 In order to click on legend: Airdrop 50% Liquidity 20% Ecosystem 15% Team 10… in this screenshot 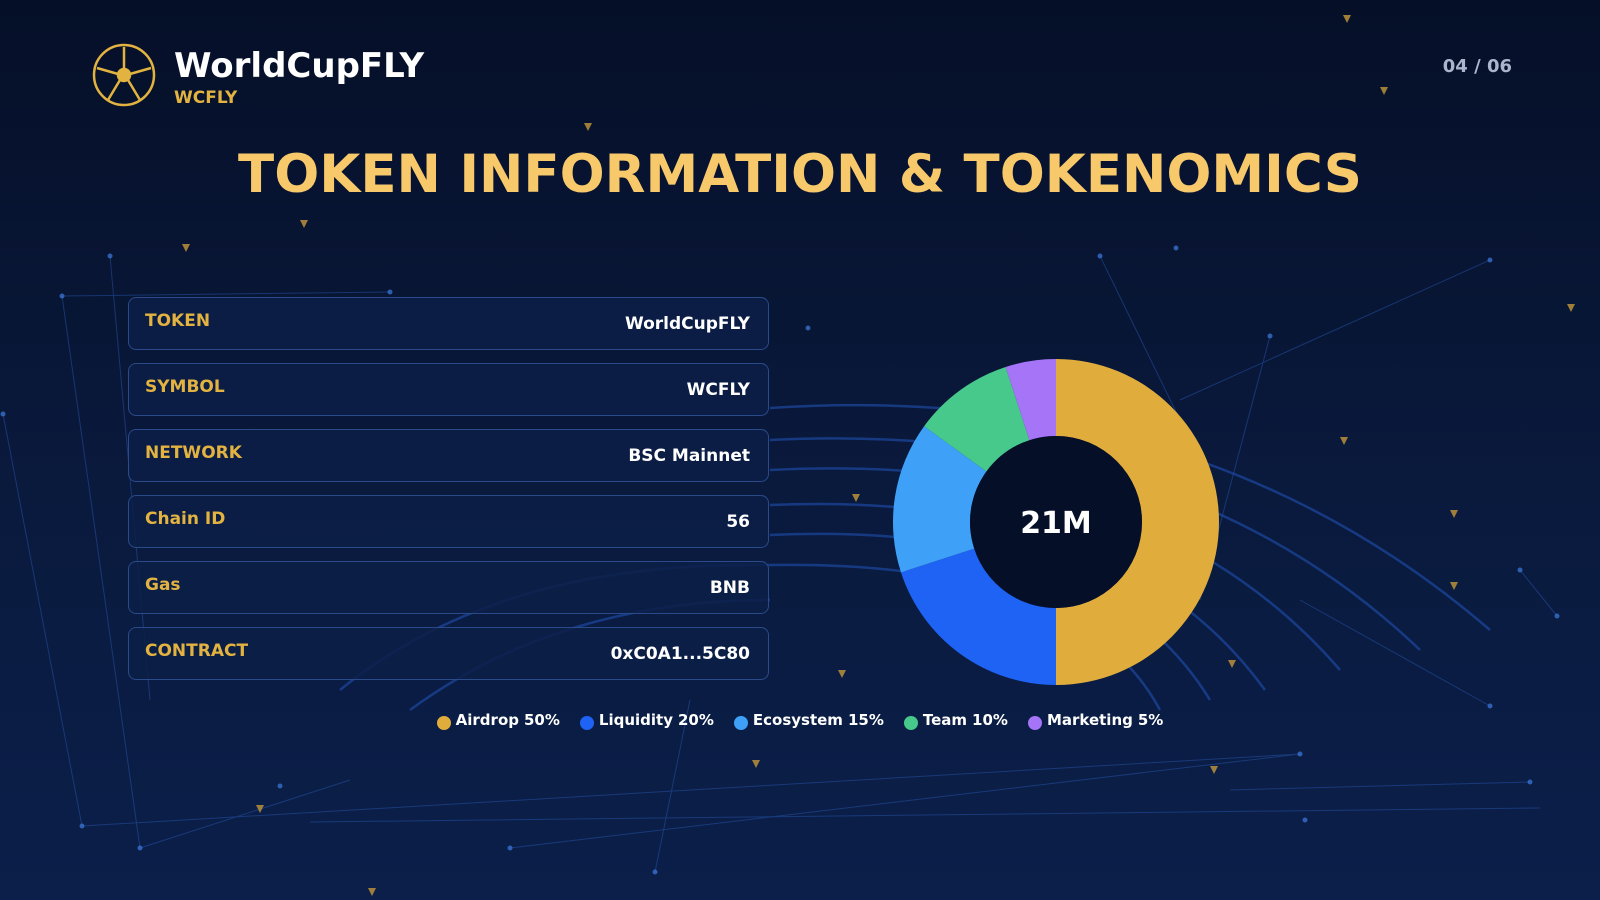, I will do `click(800, 720)`.